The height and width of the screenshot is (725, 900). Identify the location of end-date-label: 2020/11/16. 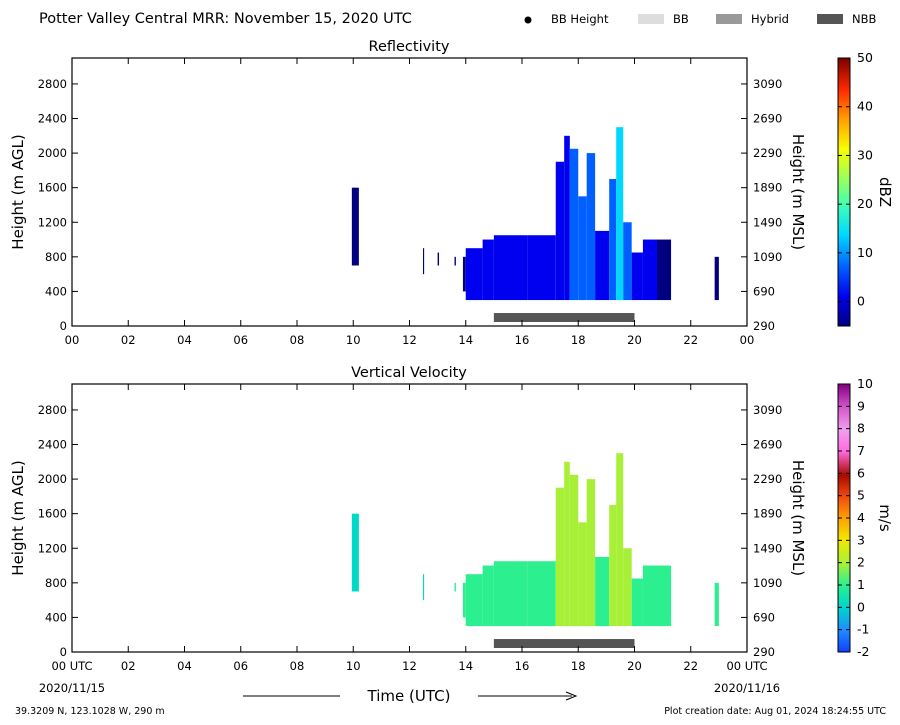
(747, 688).